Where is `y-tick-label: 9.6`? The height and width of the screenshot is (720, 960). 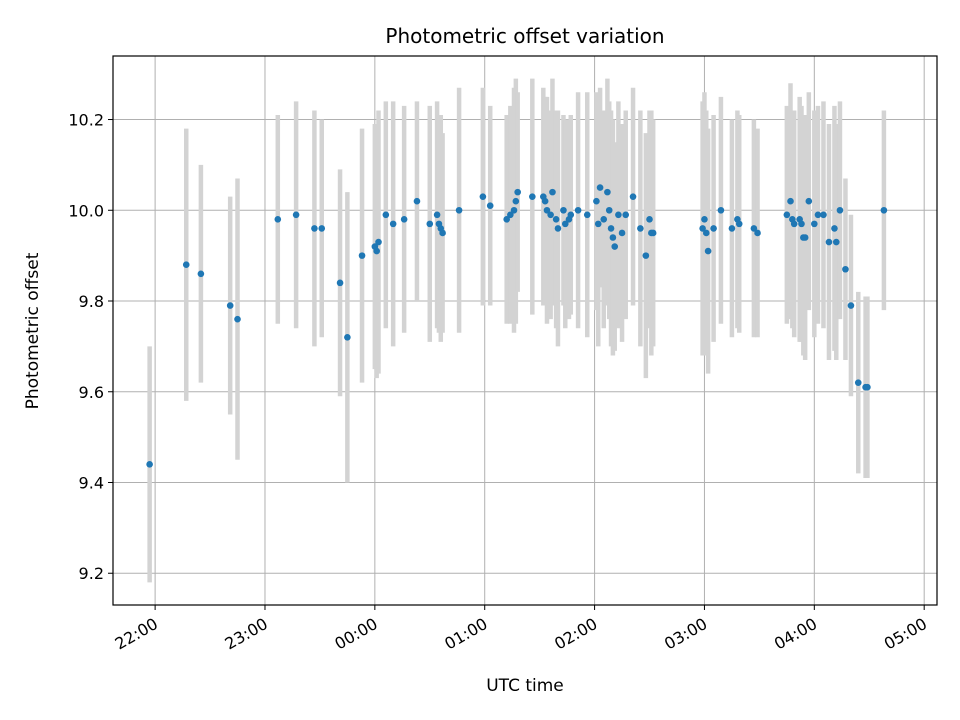 y-tick-label: 9.6 is located at coordinates (91, 392).